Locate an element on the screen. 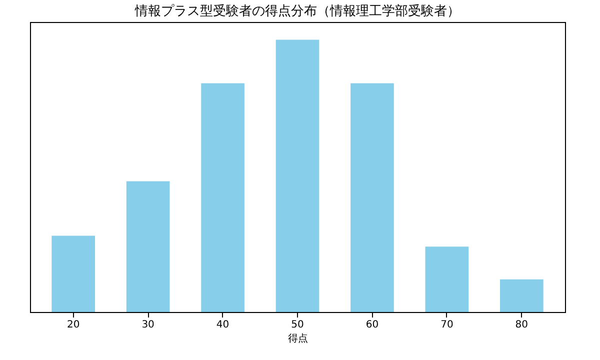 The width and height of the screenshot is (600, 360). x-axis-title: 得点 is located at coordinates (298, 338).